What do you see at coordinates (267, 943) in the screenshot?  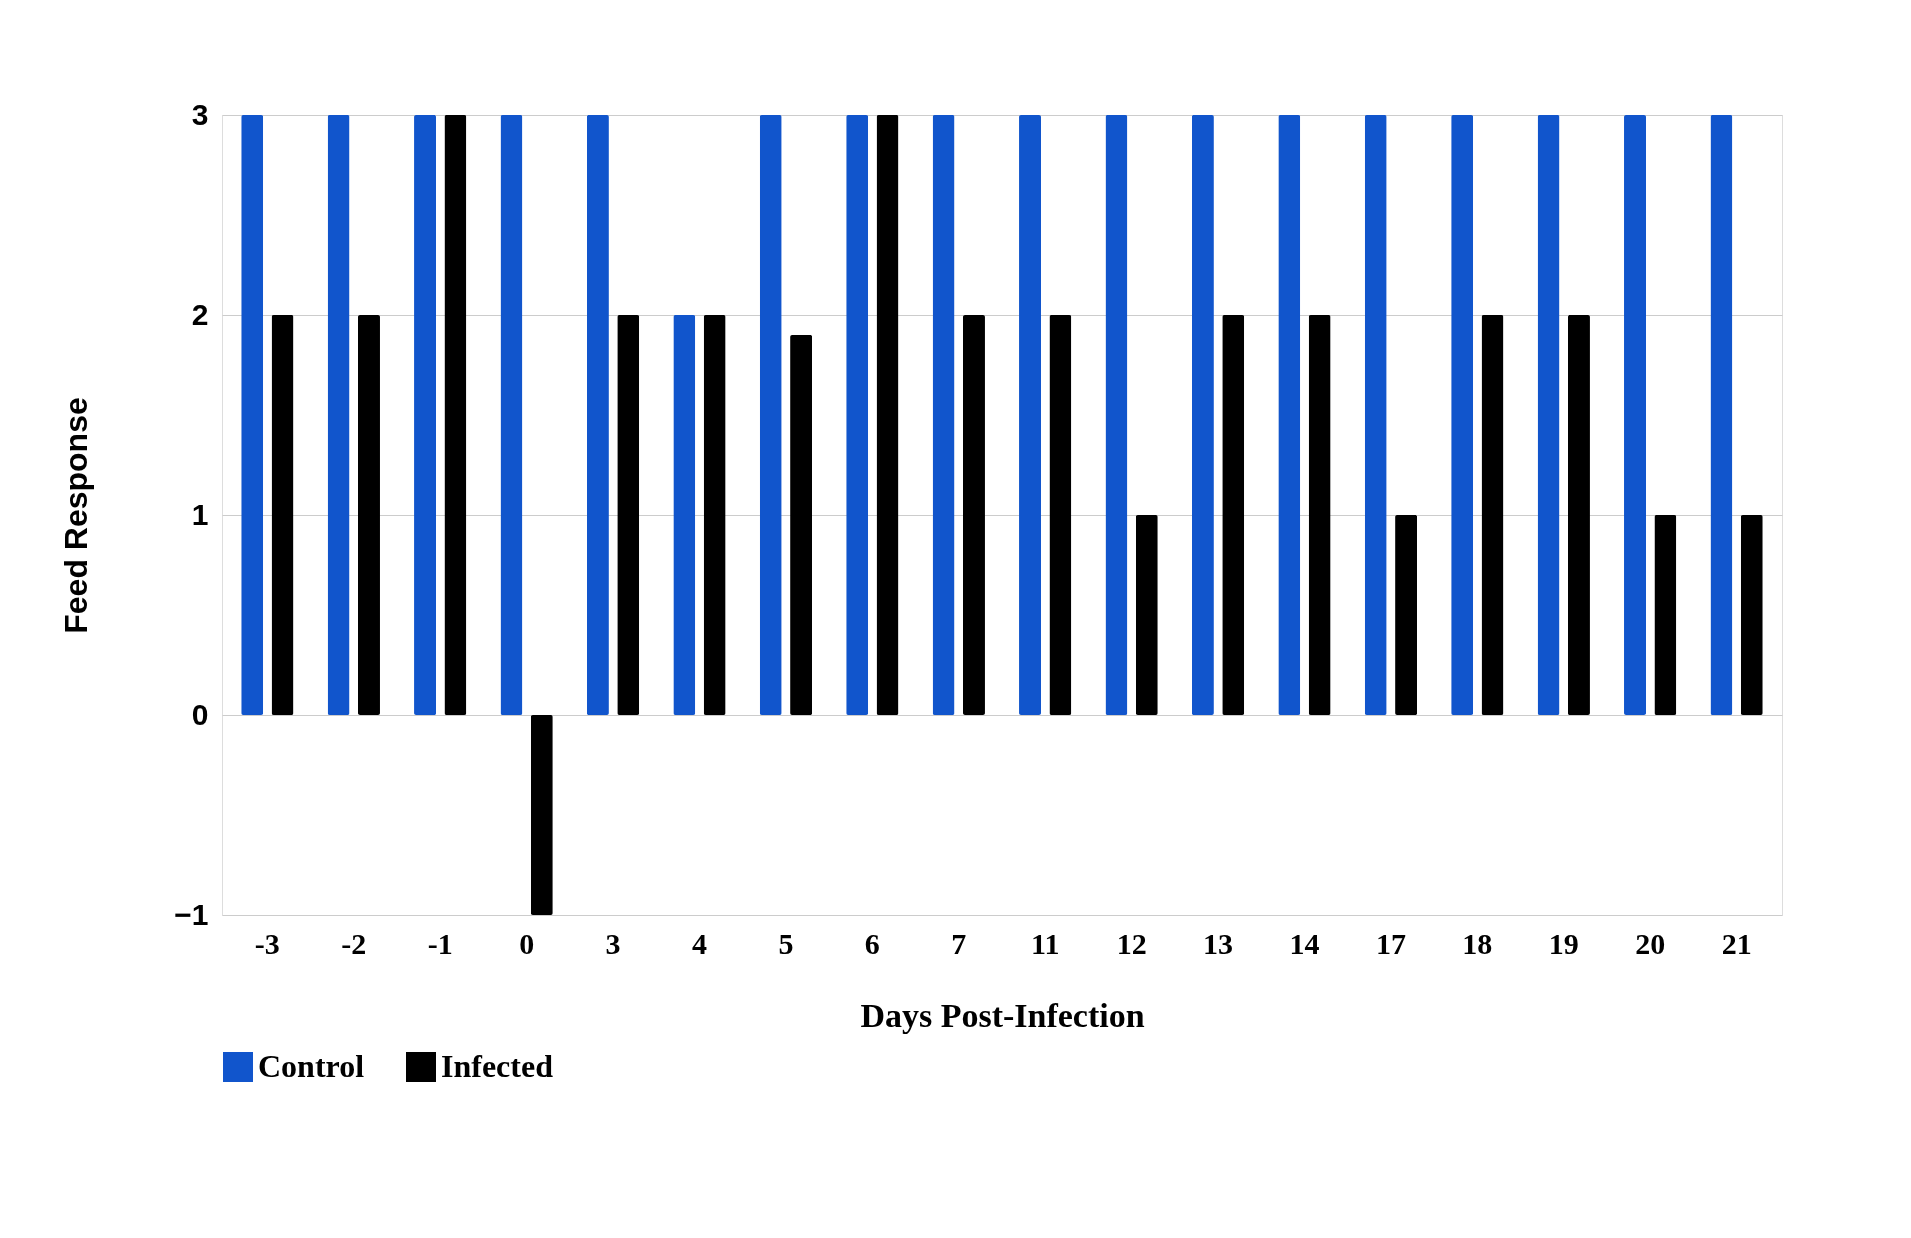 I see `x-tick-label: -3` at bounding box center [267, 943].